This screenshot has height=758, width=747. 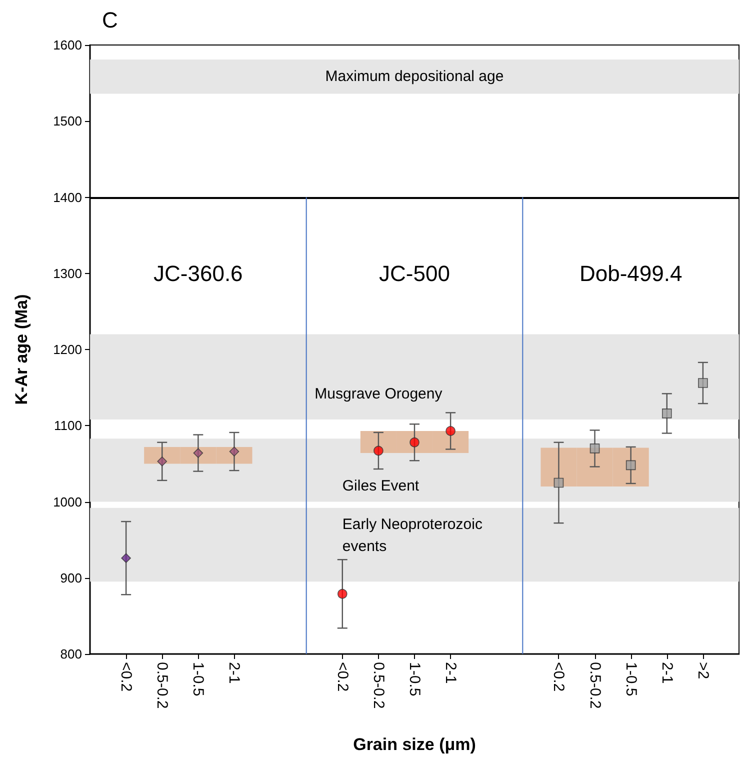 What do you see at coordinates (21, 349) in the screenshot?
I see `y-axis-title: K-Ar age (Ma)` at bounding box center [21, 349].